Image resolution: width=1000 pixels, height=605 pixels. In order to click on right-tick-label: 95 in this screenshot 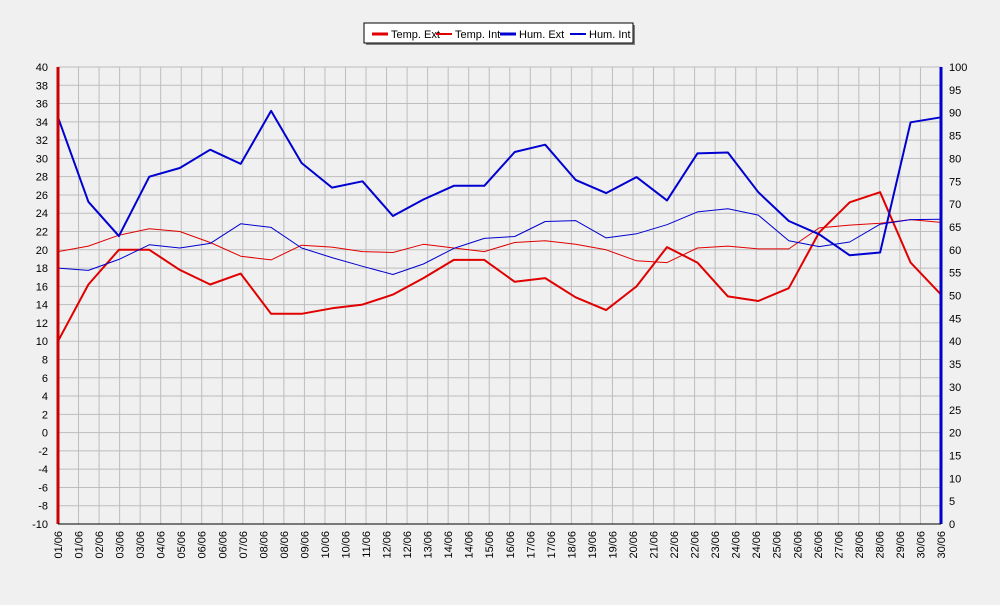, I will do `click(955, 91)`.